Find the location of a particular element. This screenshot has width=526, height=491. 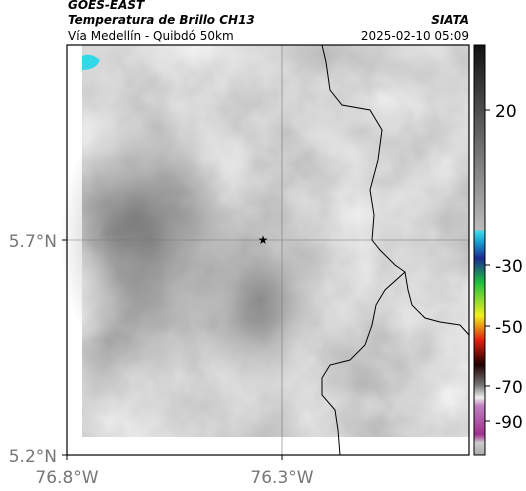

cold-cloud is located at coordinates (91, 62).